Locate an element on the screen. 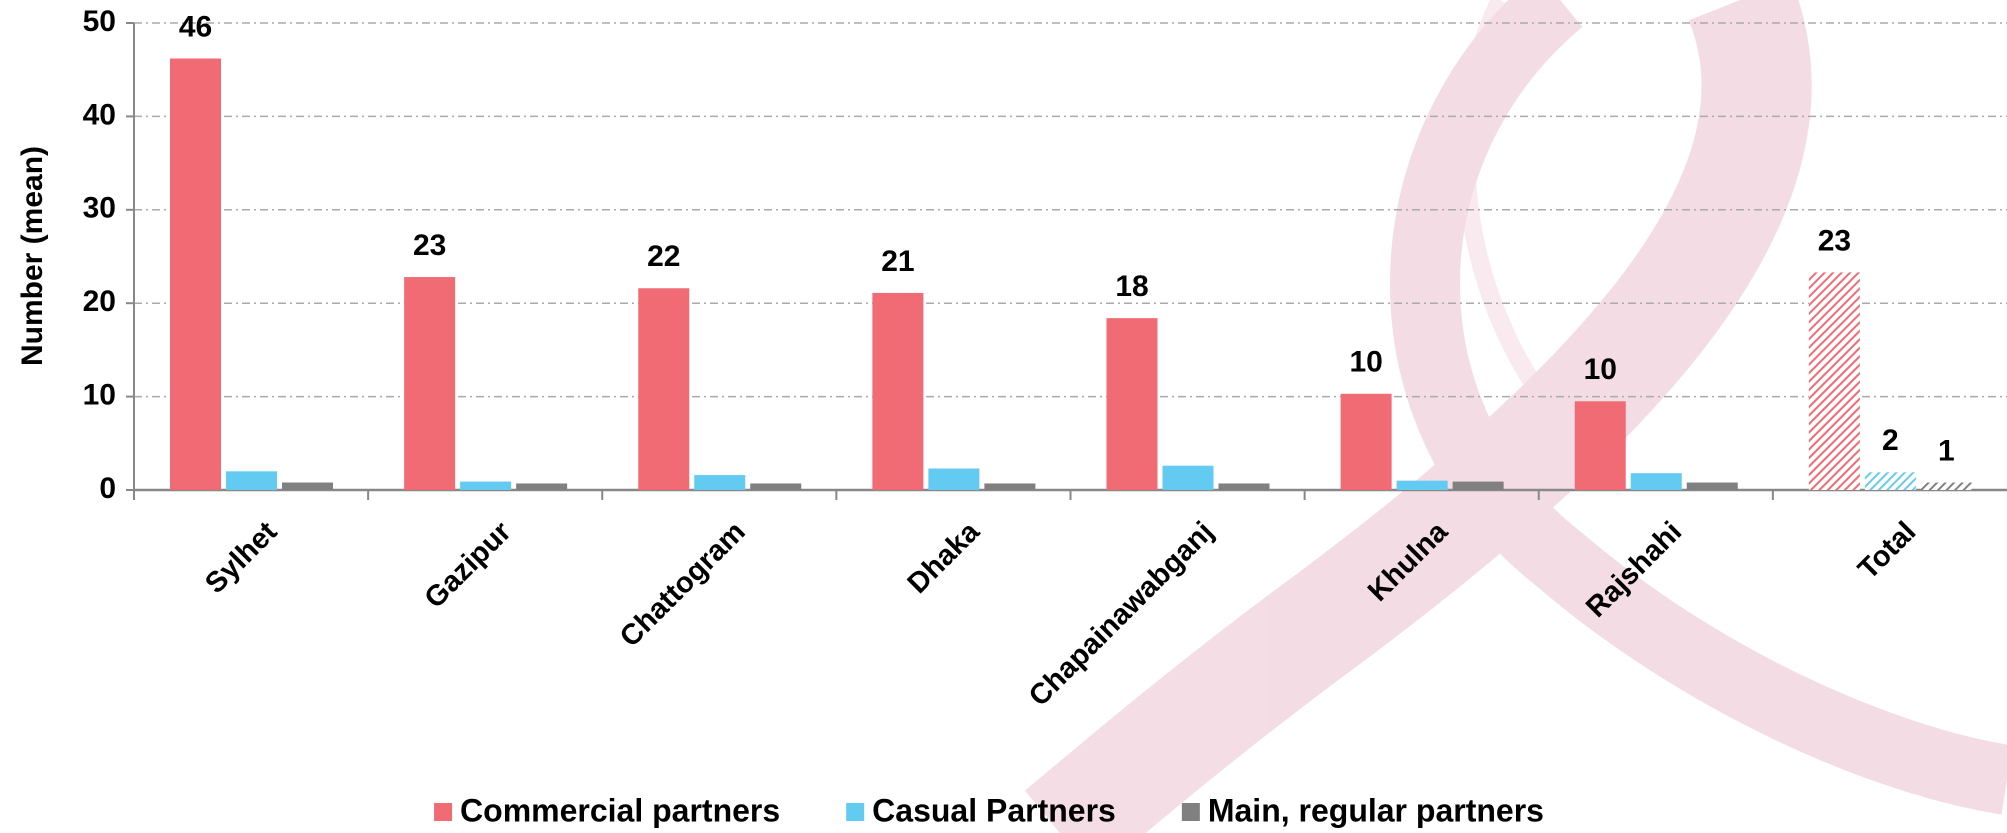 The width and height of the screenshot is (2007, 833). y-tick-label: 40 is located at coordinates (99, 114).